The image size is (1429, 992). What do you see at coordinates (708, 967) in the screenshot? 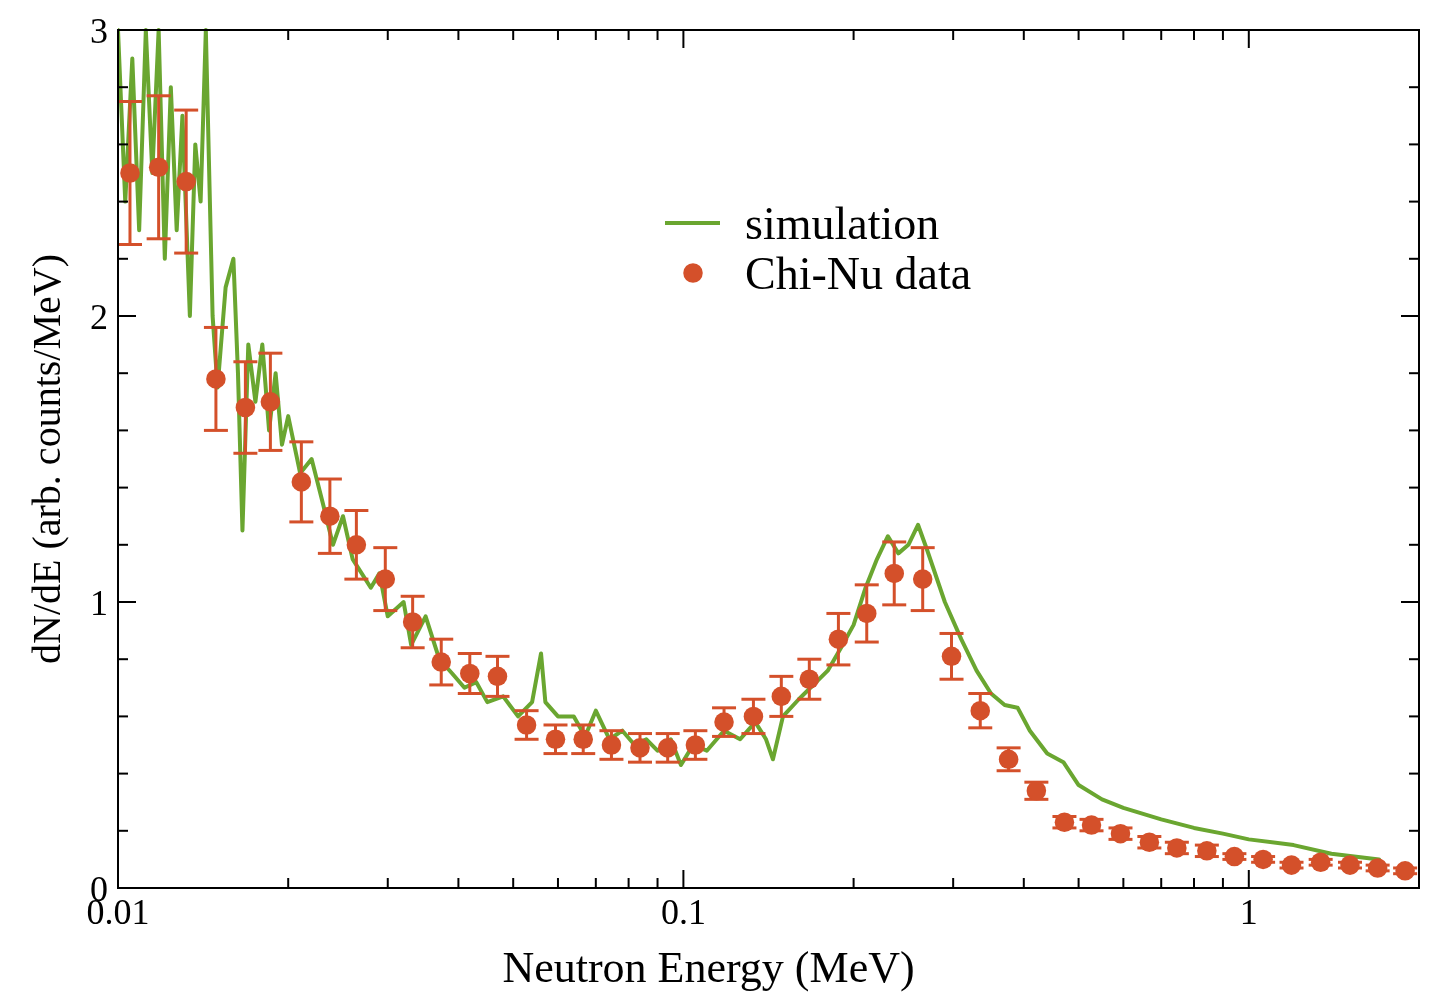
I see `x-axis-title: Neutron Energy (MeV)` at bounding box center [708, 967].